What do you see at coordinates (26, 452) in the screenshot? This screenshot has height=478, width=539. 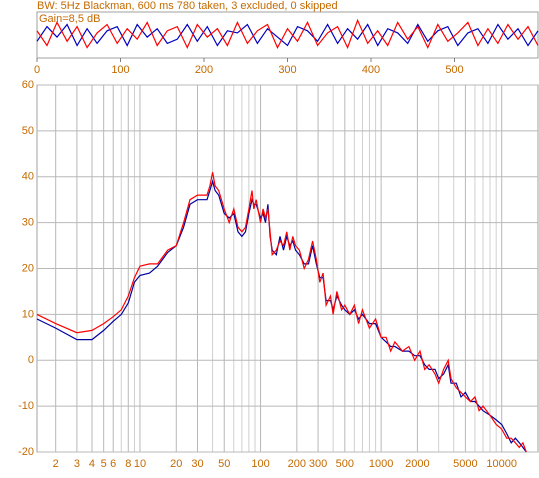 I see `y-tick-label: -20` at bounding box center [26, 452].